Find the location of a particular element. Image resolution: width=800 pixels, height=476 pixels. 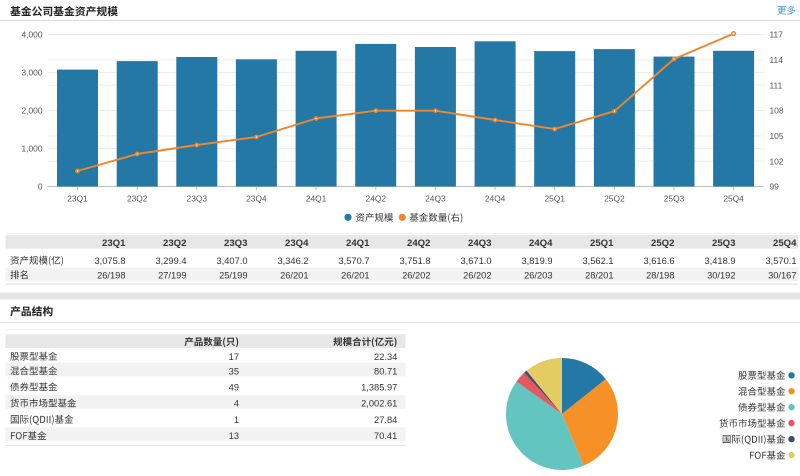

svg-text: 70.41 is located at coordinates (385, 436).